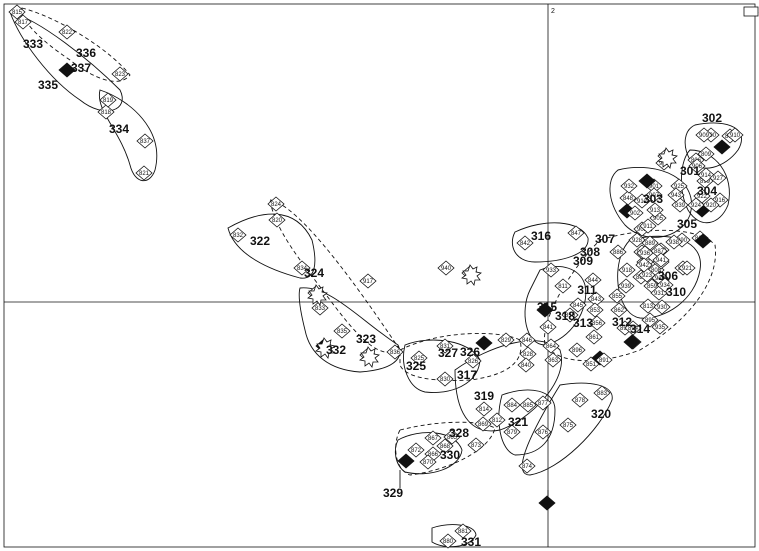  I want to click on sample-label-853: 853, so click(595, 311).